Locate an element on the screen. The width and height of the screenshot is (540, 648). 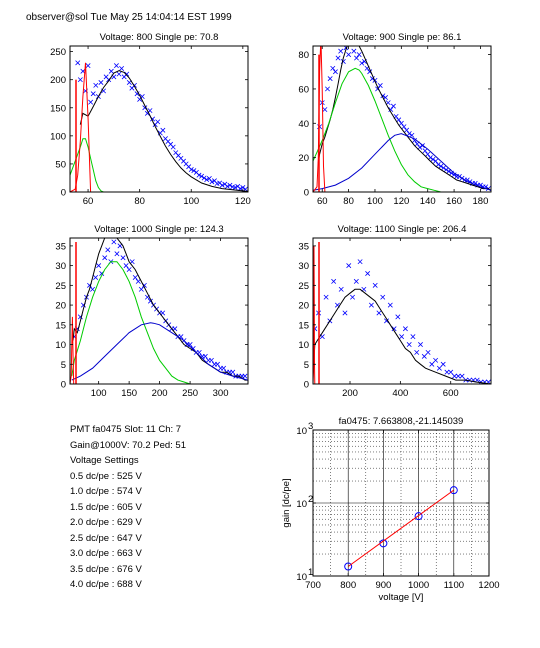
x-tick-label: 140 is located at coordinates (428, 201).